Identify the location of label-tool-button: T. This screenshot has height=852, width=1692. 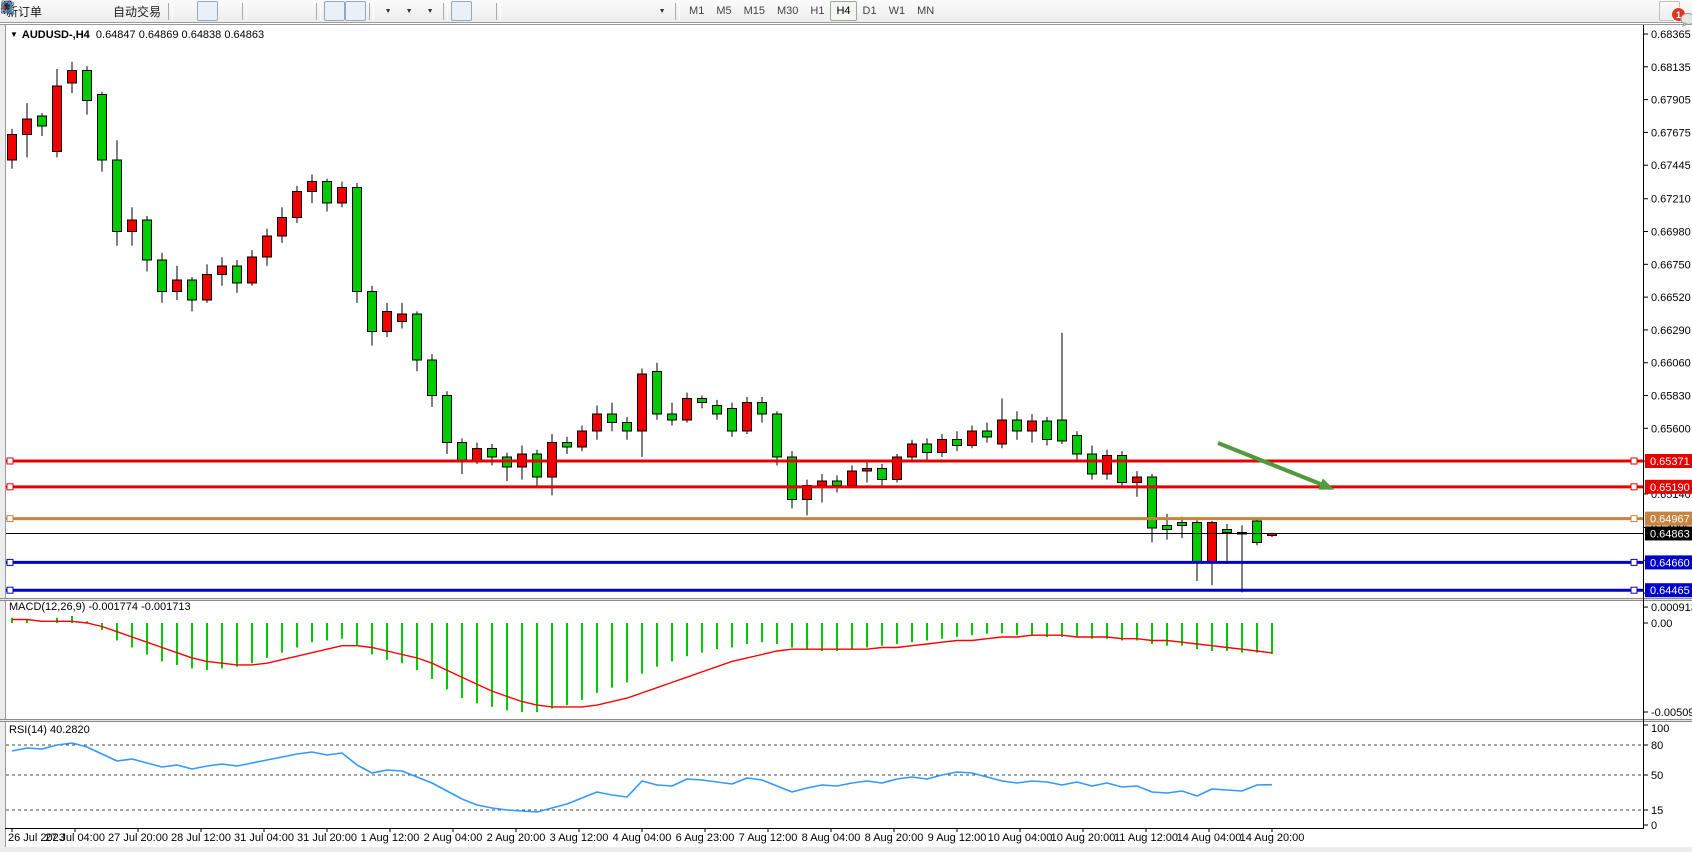
(326, 11).